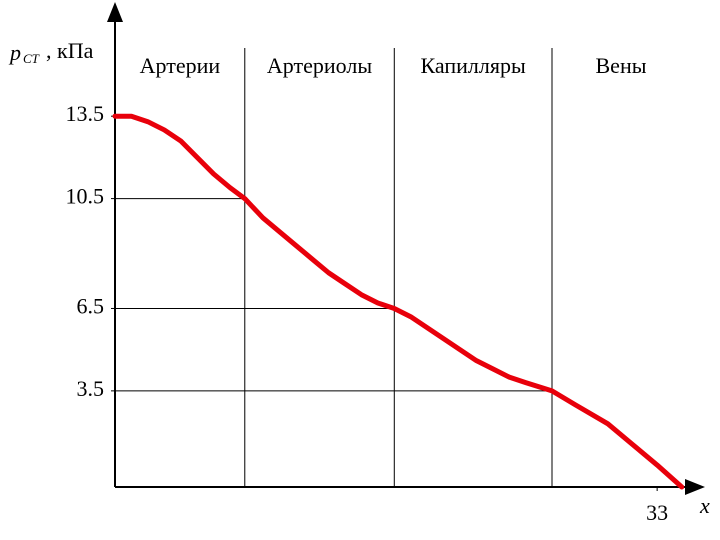  What do you see at coordinates (91, 306) in the screenshot?
I see `y-tick-label: 6.5` at bounding box center [91, 306].